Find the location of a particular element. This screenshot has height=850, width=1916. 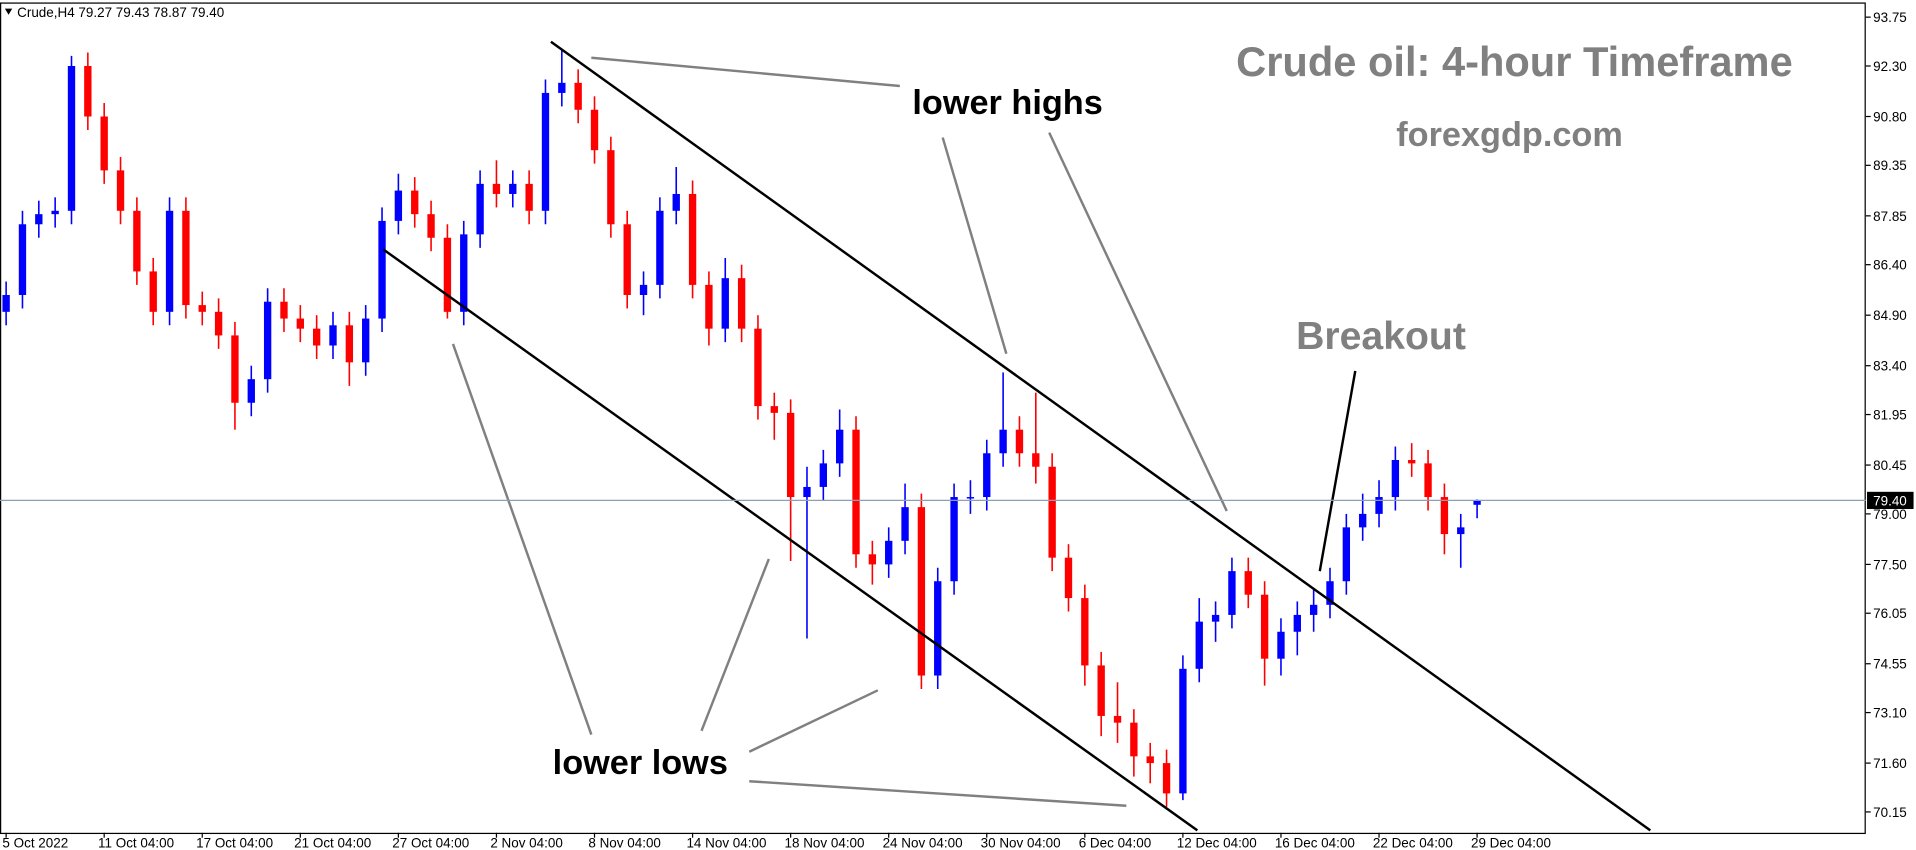

x-tick-label: 14 Nov 04:00 is located at coordinates (726, 843).